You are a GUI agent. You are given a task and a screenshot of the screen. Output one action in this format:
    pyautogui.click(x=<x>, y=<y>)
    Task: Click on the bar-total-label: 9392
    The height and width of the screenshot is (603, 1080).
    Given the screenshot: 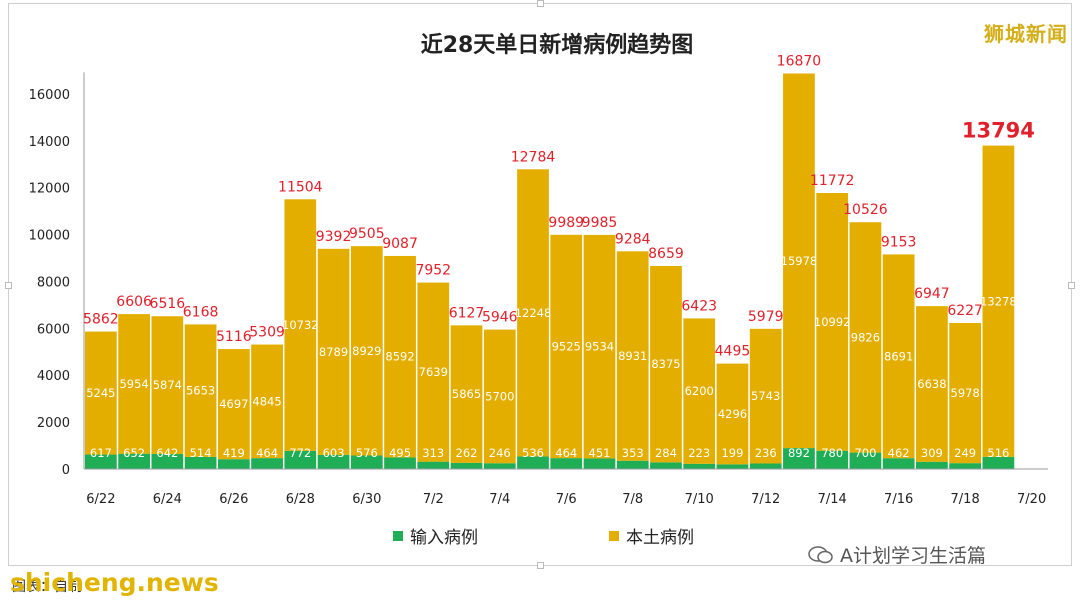 What is the action you would take?
    pyautogui.click(x=334, y=237)
    